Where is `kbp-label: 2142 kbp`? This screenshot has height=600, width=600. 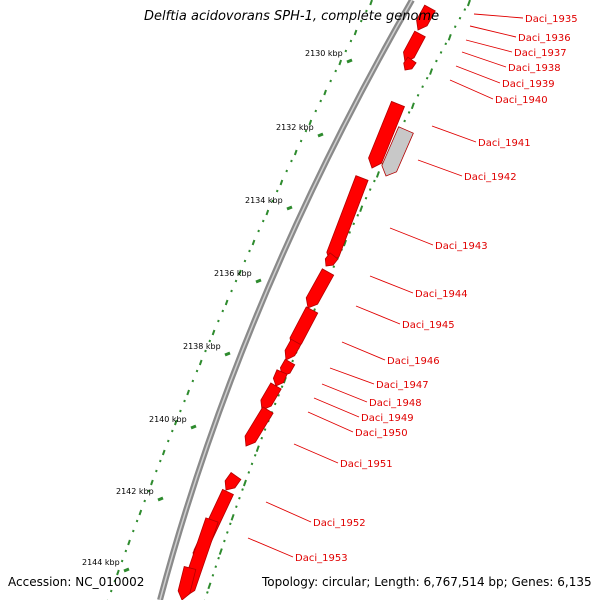 kbp-label: 2142 kbp is located at coordinates (135, 491).